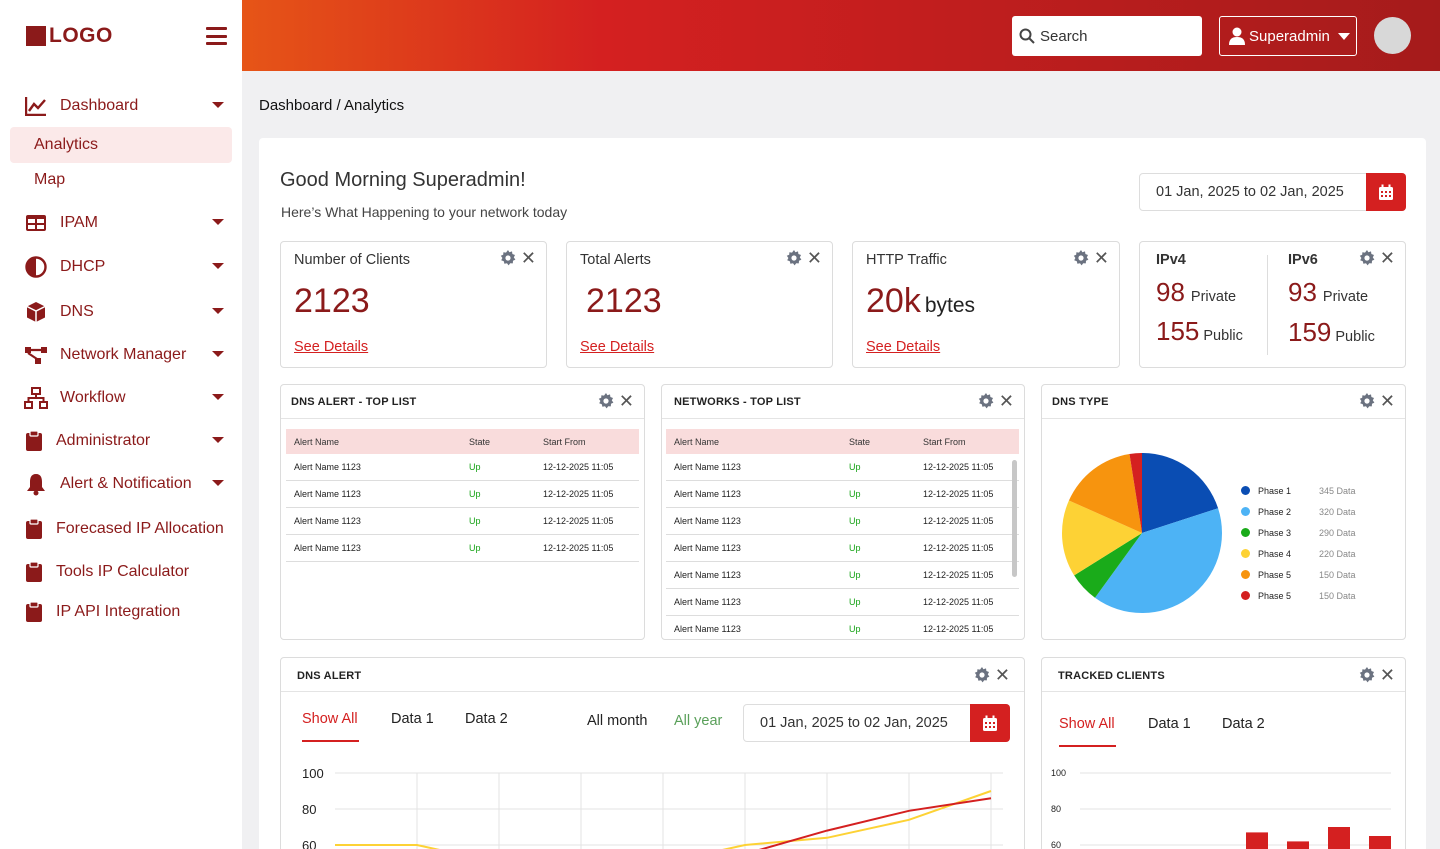  Describe the element at coordinates (126, 441) in the screenshot. I see `sidebar-item-administrator: Administrator` at that location.